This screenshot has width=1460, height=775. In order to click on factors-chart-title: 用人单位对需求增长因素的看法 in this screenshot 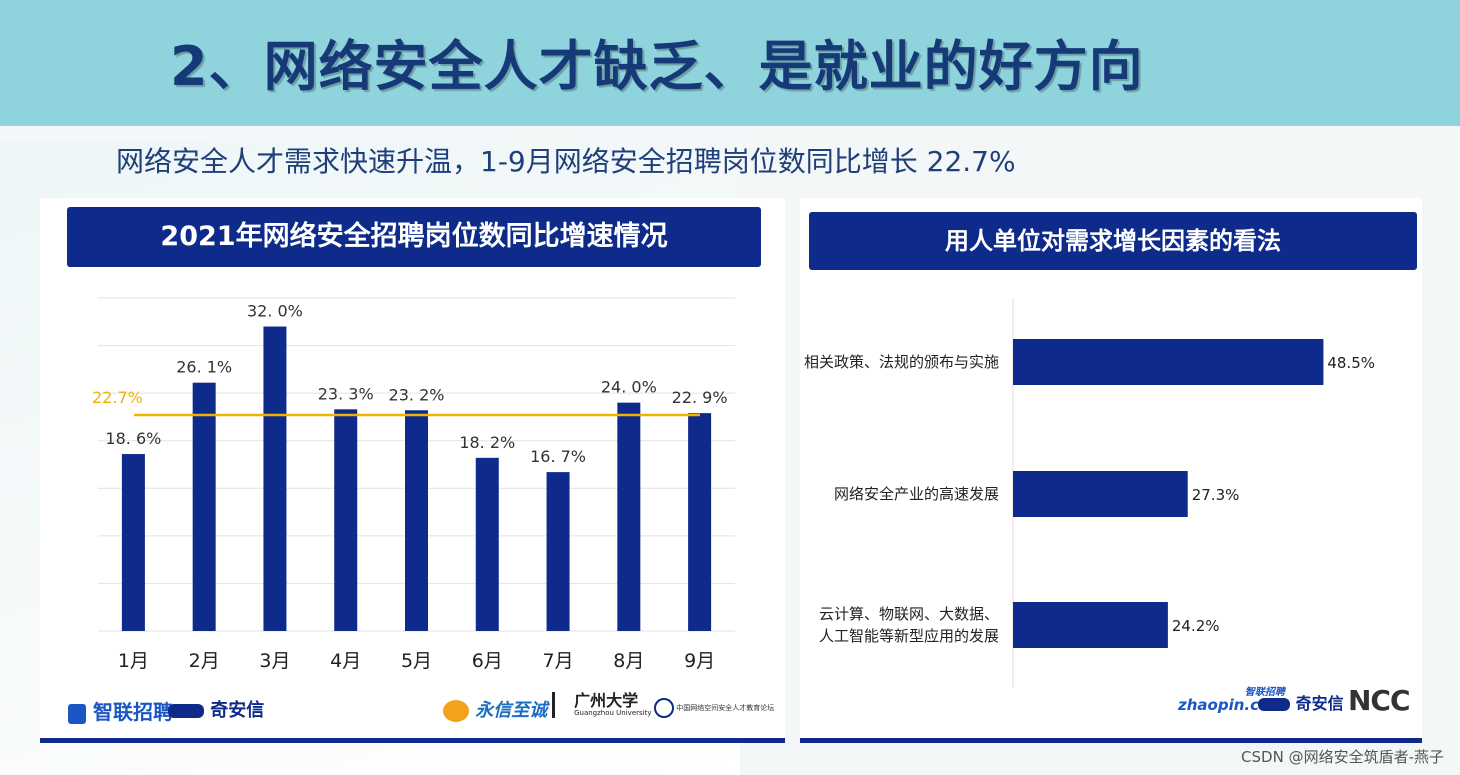, I will do `click(1113, 241)`.